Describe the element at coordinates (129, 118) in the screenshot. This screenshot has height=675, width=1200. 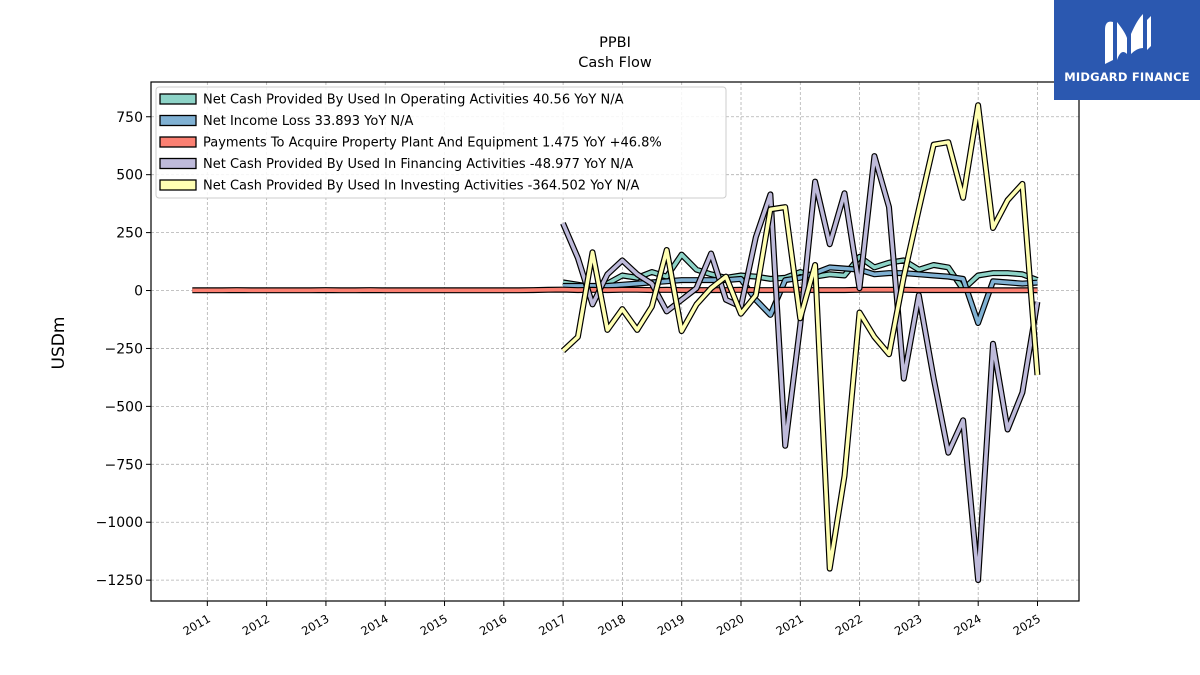
I see `y-tick-label: 750` at that location.